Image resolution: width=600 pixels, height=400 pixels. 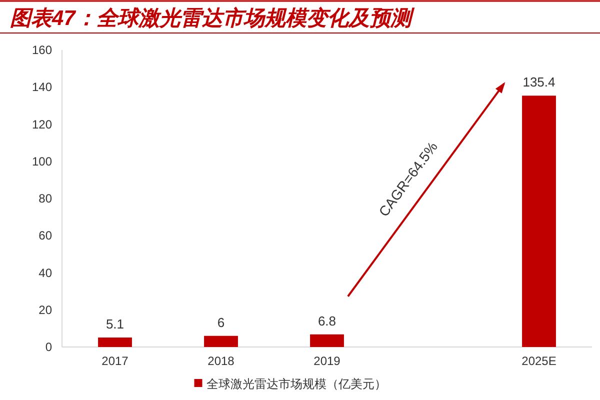 What do you see at coordinates (290, 384) in the screenshot?
I see `legend: 全球激光雷达市场规模（亿美元）` at bounding box center [290, 384].